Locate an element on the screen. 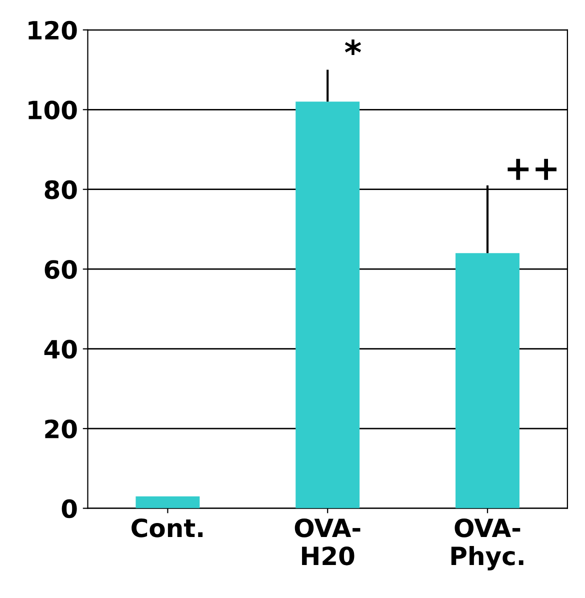  y-tick-label: 100 is located at coordinates (52, 110).